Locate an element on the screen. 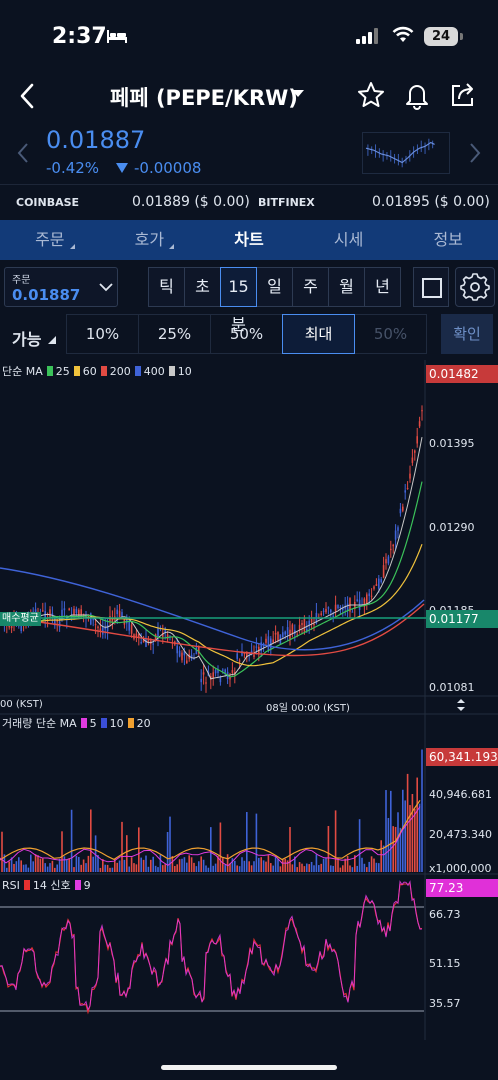  tab-label: 주문 is located at coordinates (50, 239).